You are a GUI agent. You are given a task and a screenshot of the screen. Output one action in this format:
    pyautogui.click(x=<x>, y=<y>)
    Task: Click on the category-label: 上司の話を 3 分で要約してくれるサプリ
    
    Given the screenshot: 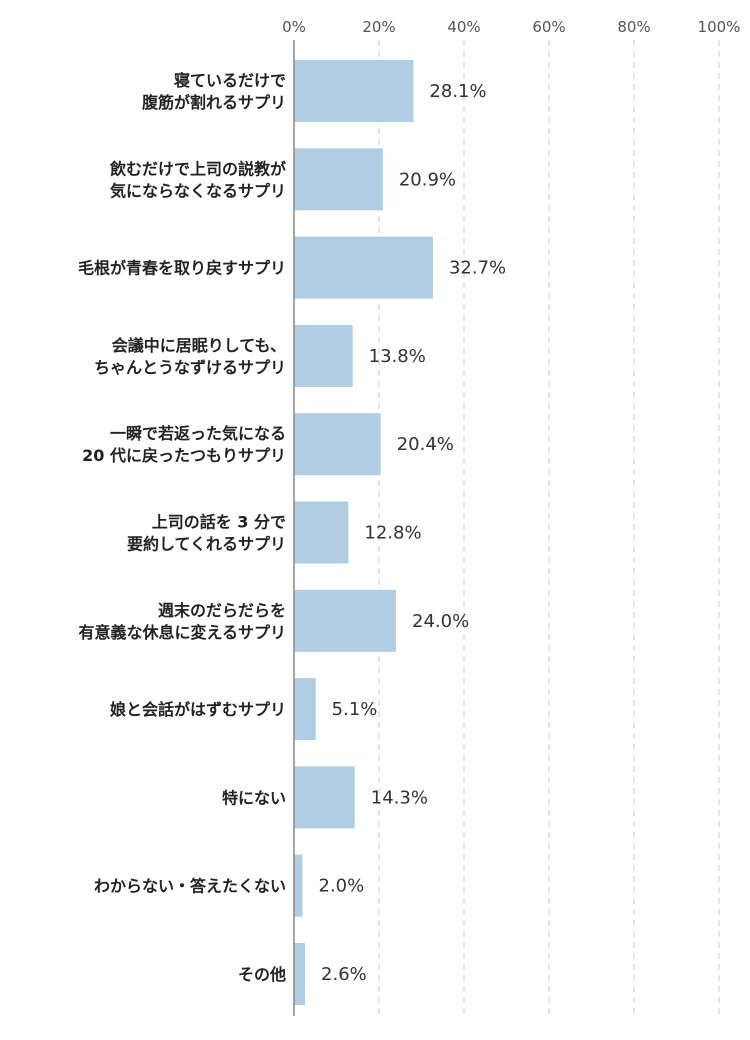 What is the action you would take?
    pyautogui.click(x=206, y=533)
    